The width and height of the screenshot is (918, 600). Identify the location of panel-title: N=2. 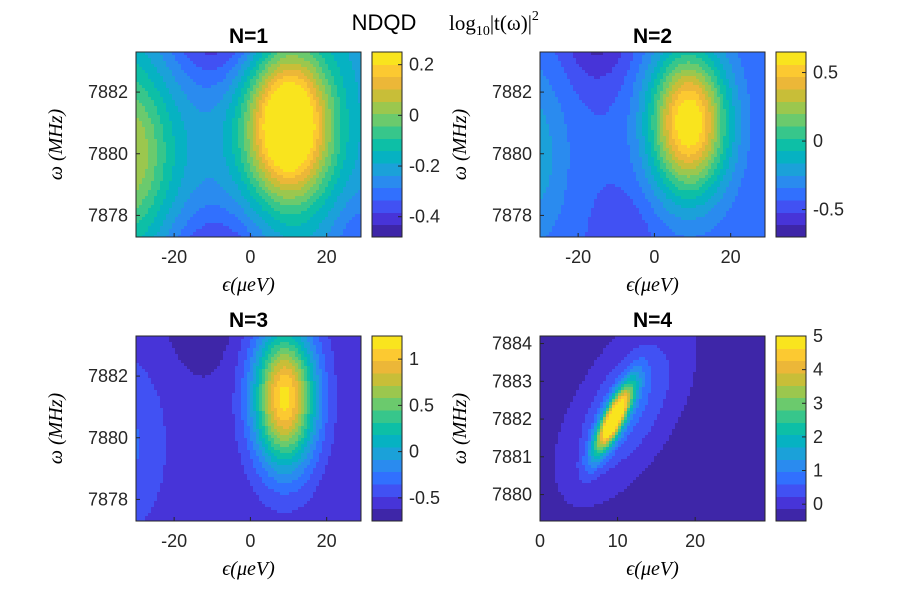
(652, 36).